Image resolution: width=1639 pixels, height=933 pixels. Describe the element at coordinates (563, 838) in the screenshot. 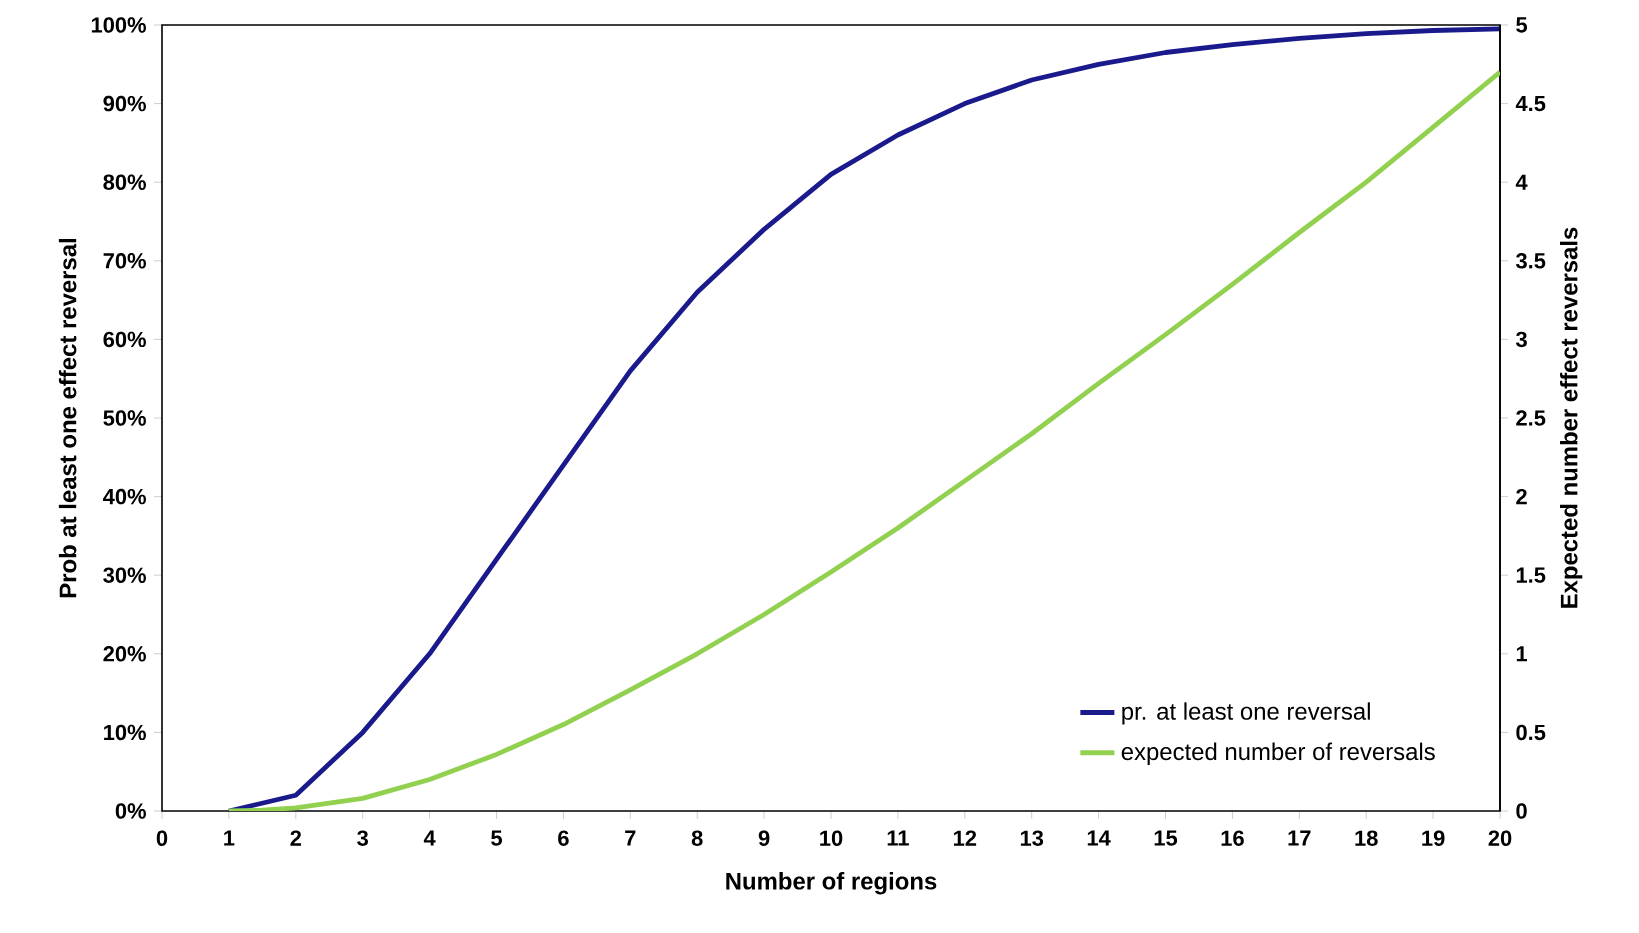

I see `x-tick-label: 6` at that location.